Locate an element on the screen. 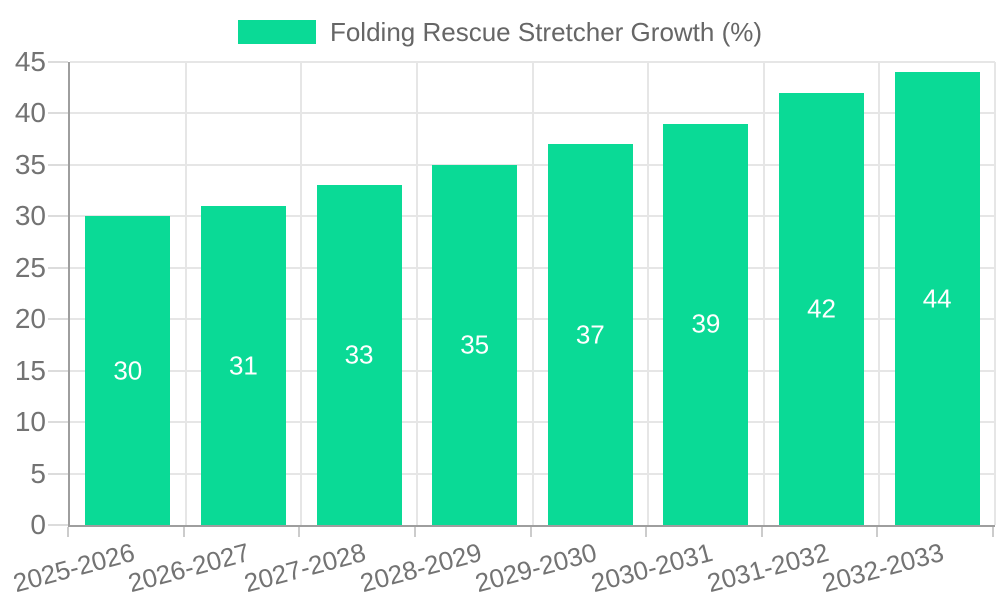 The image size is (1000, 600). bar-value-label: 35 is located at coordinates (475, 344).